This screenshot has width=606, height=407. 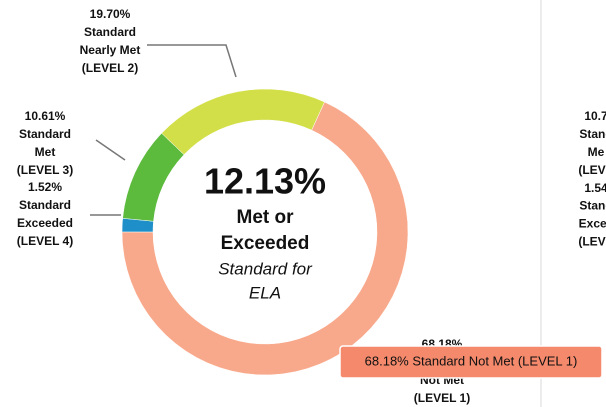 I want to click on category-label: Exceeded, so click(x=45, y=223).